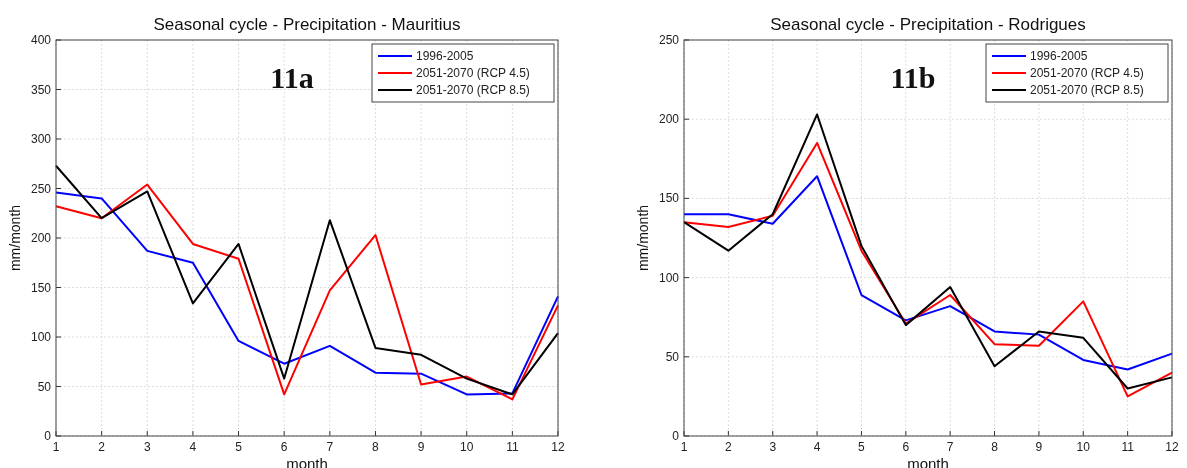 Image resolution: width=1187 pixels, height=468 pixels. I want to click on annotation: 11a, so click(292, 77).